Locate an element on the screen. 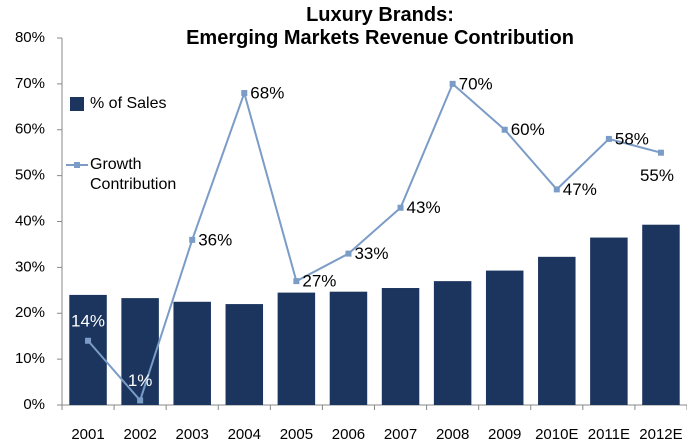  data-label: 43% is located at coordinates (424, 207).